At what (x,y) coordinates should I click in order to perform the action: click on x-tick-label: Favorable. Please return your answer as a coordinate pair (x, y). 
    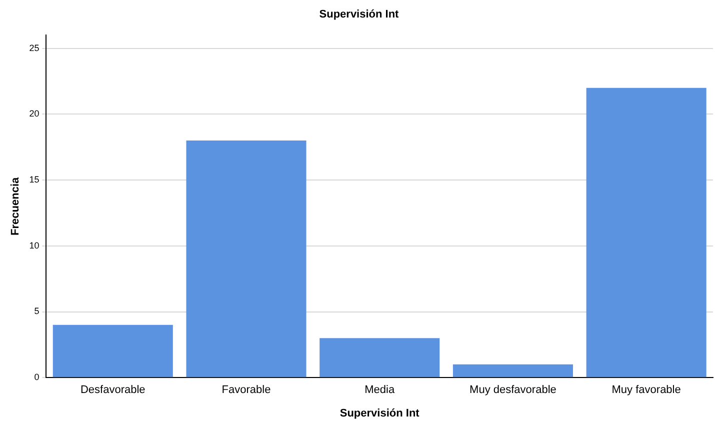
    Looking at the image, I should click on (246, 390).